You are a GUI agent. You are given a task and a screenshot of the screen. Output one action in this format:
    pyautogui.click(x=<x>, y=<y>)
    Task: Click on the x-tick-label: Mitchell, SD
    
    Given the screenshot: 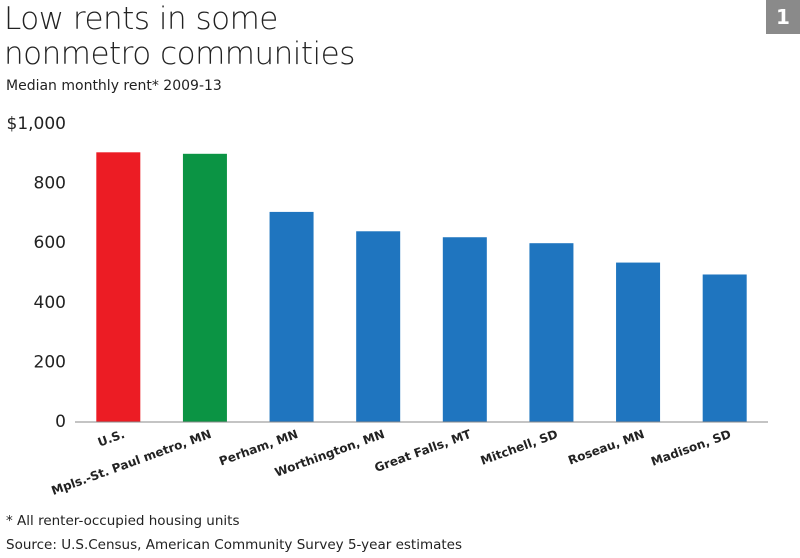 What is the action you would take?
    pyautogui.click(x=519, y=447)
    